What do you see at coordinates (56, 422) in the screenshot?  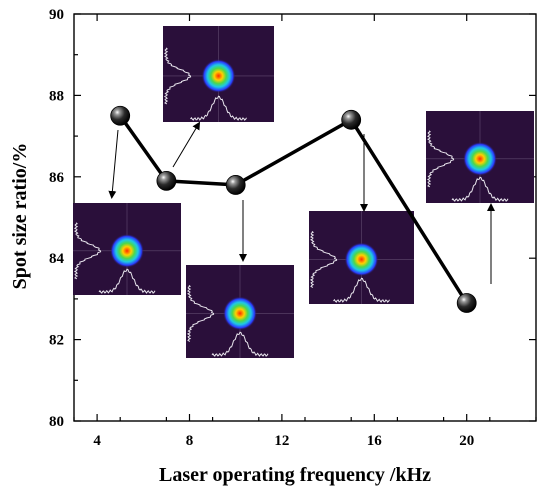 I see `y-tick-label: 80` at bounding box center [56, 422].